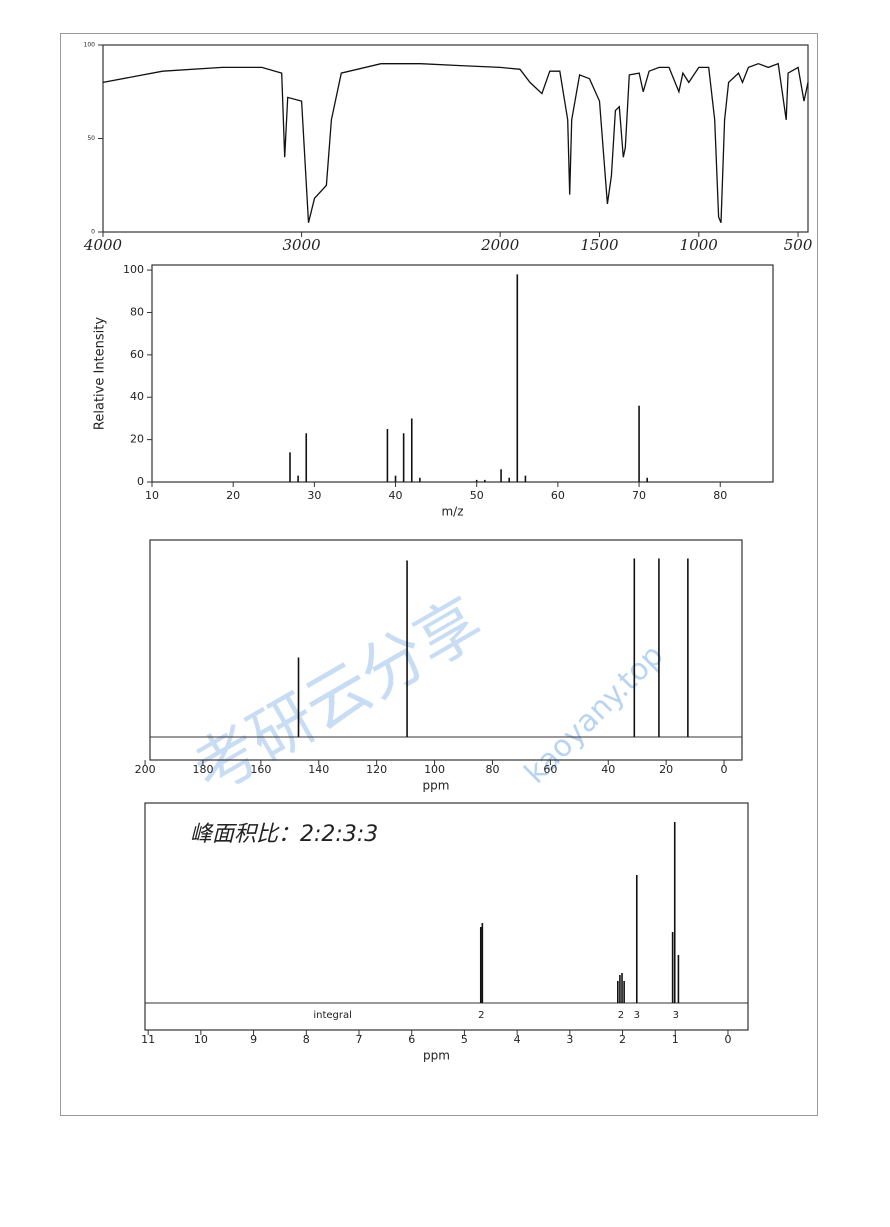  What do you see at coordinates (464, 1039) in the screenshot?
I see `x-tick-label: 5` at bounding box center [464, 1039].